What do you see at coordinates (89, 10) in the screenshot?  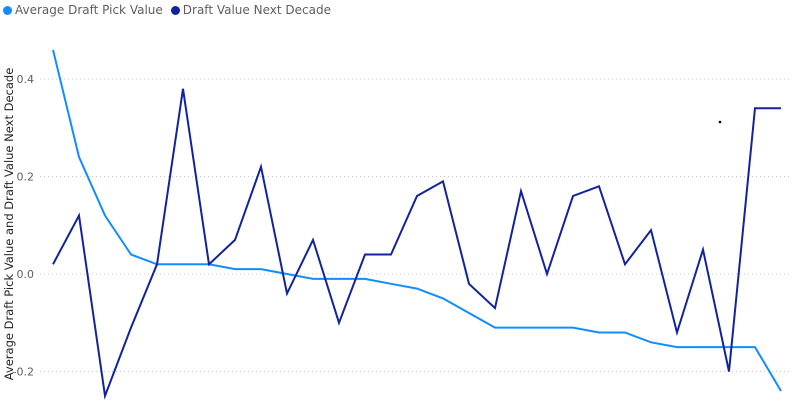 I see `legend-label: Average Draft Pick Value` at bounding box center [89, 10].